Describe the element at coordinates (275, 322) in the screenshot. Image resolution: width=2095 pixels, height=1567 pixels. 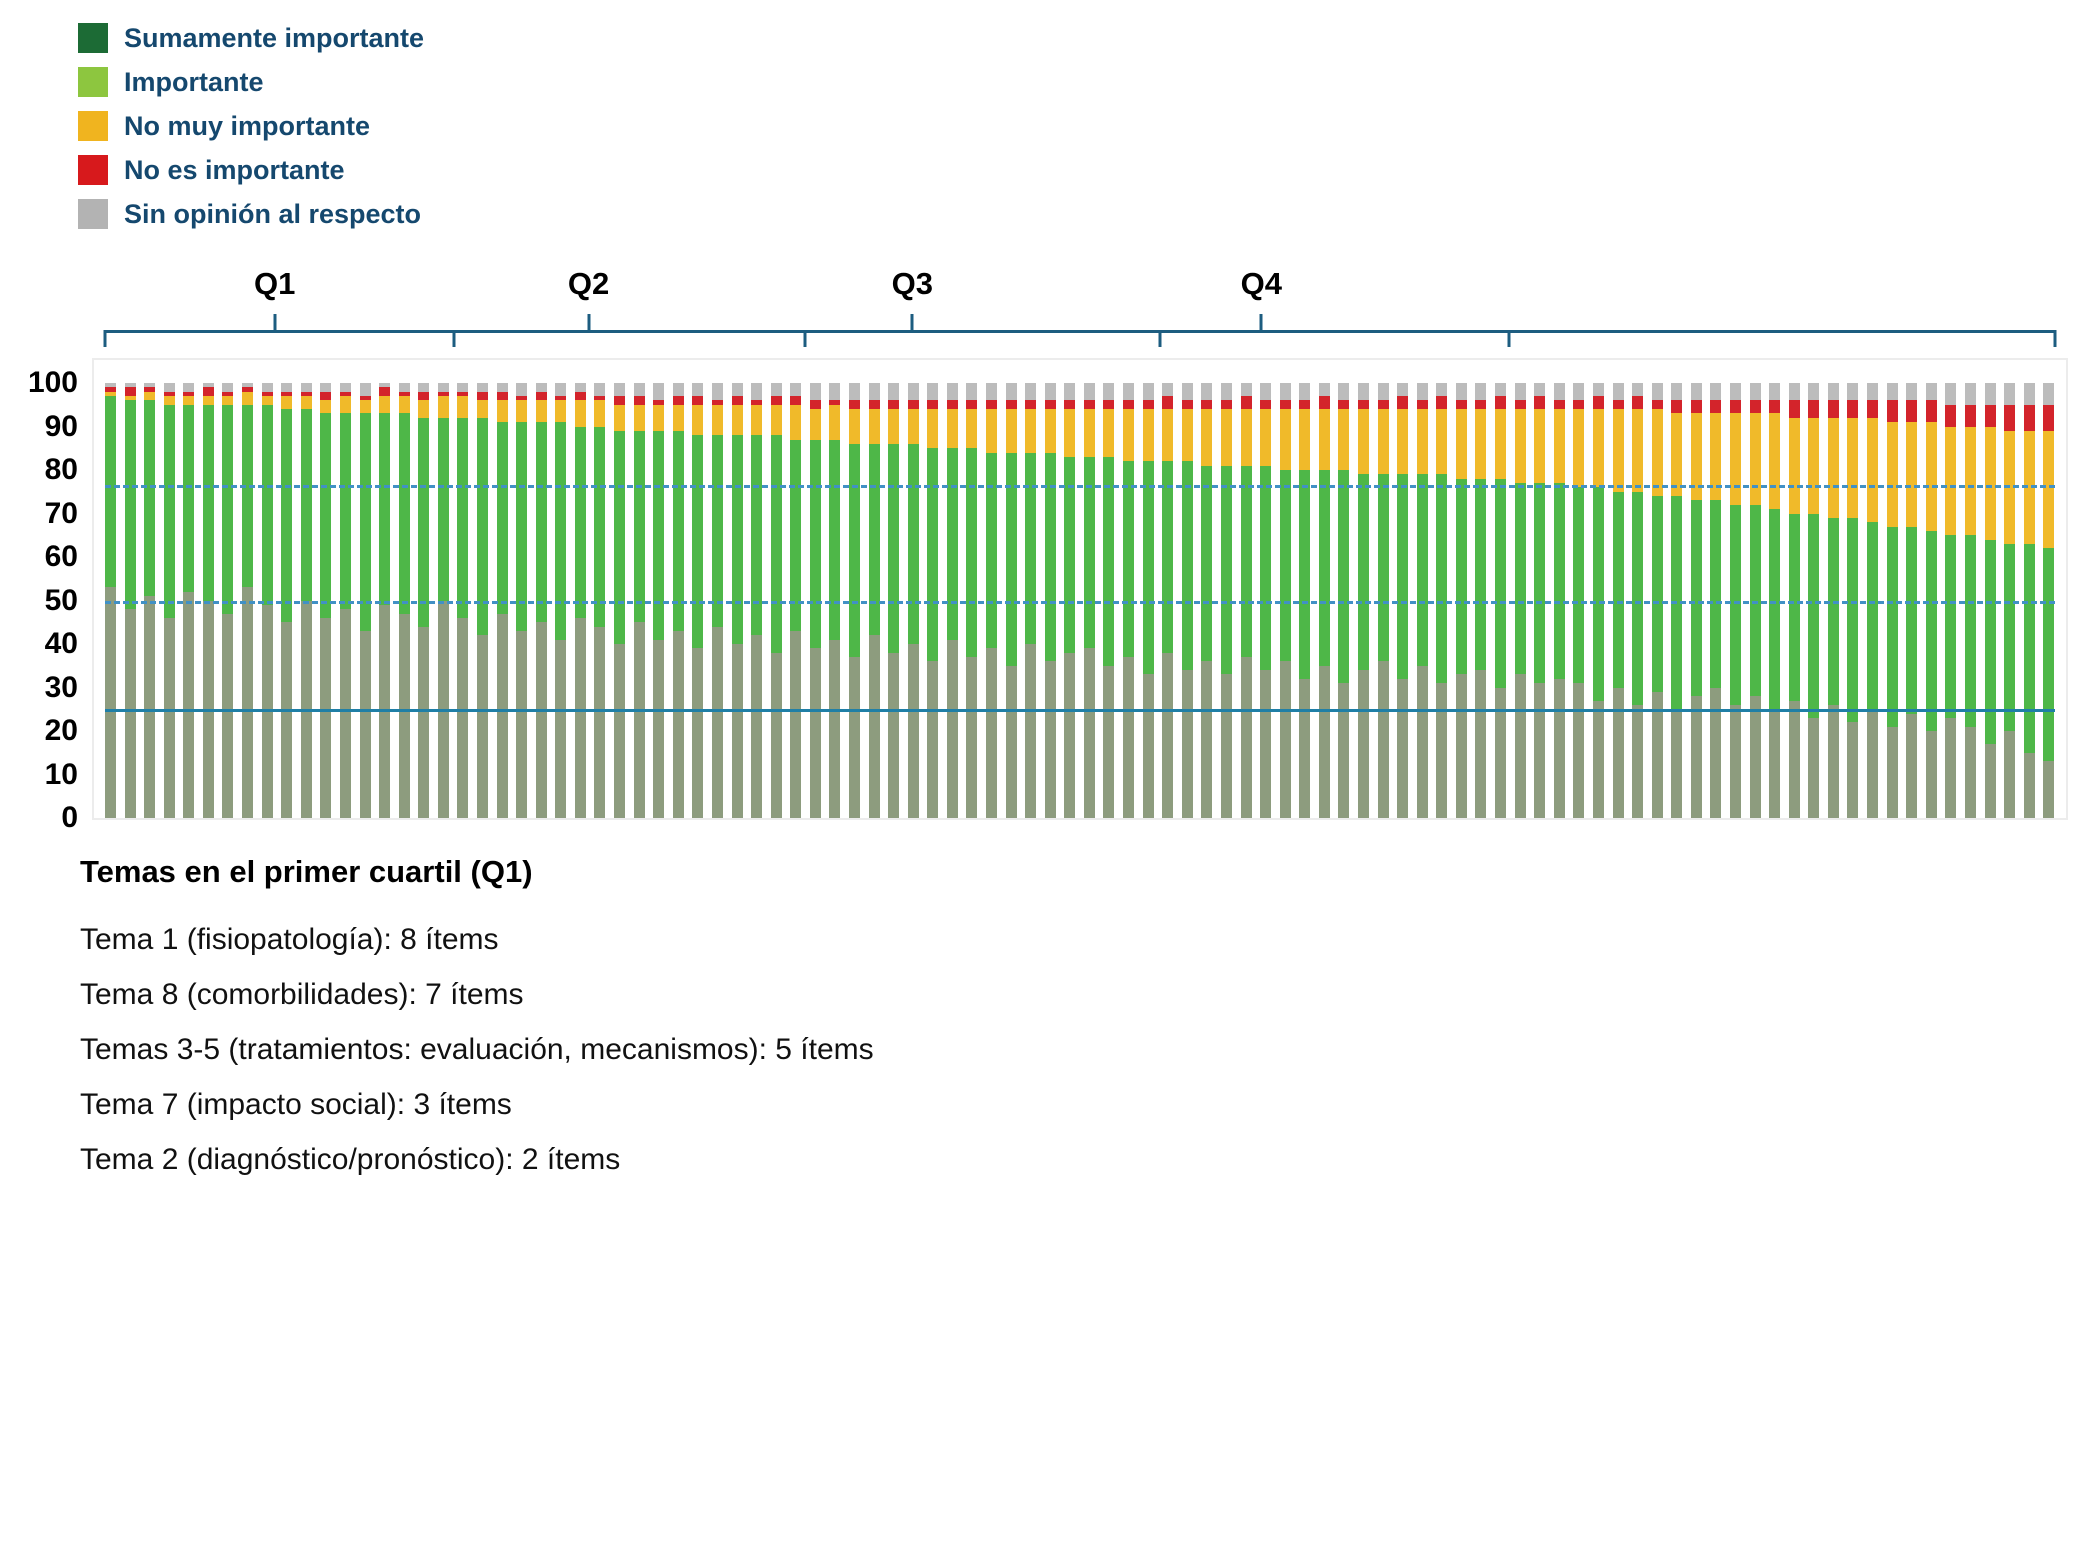
I see `quartile-label-tick` at that location.